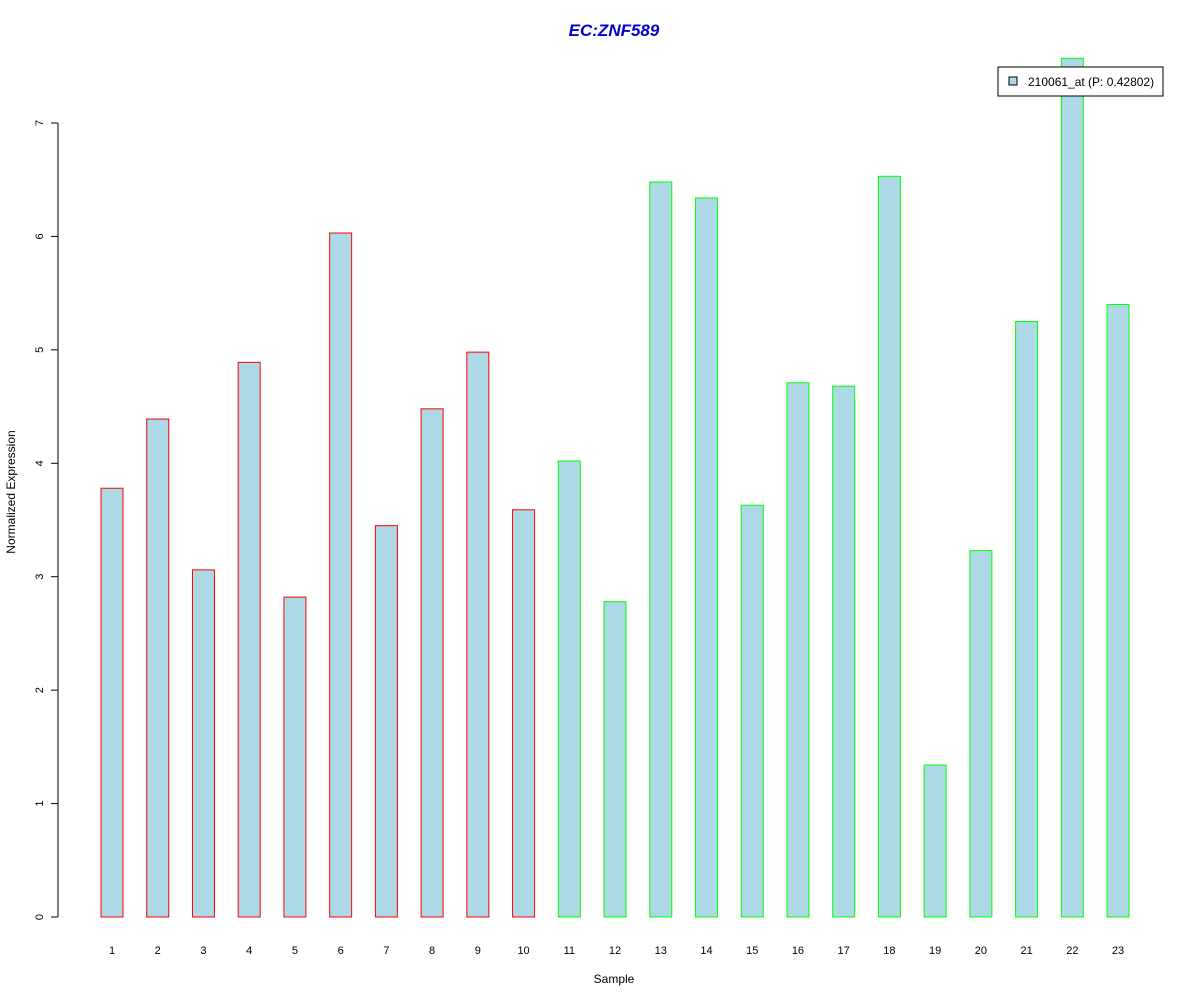  I want to click on x-tick-label: 21, so click(1026, 951).